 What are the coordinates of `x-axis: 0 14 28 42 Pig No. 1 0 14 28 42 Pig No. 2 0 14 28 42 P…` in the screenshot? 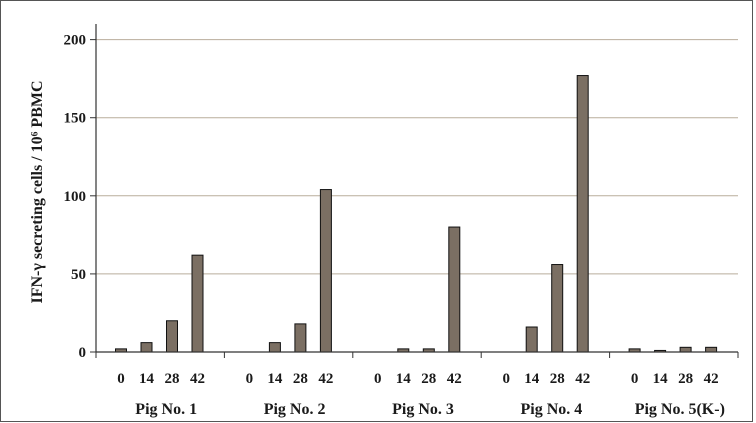 It's located at (417, 384).